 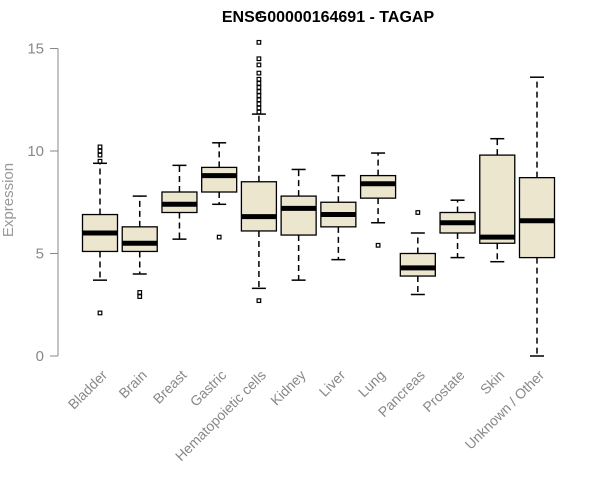 What do you see at coordinates (40, 254) in the screenshot?
I see `y-tick-label: 5` at bounding box center [40, 254].